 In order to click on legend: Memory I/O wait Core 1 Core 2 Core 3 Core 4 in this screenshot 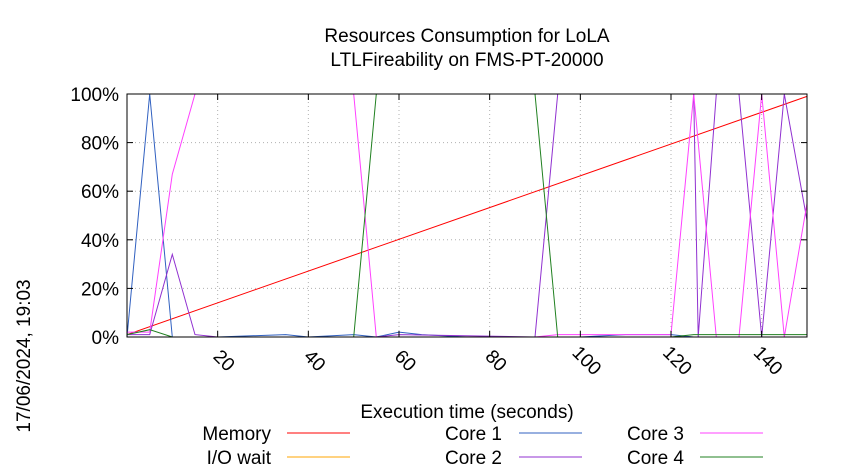, I will do `click(482, 446)`.